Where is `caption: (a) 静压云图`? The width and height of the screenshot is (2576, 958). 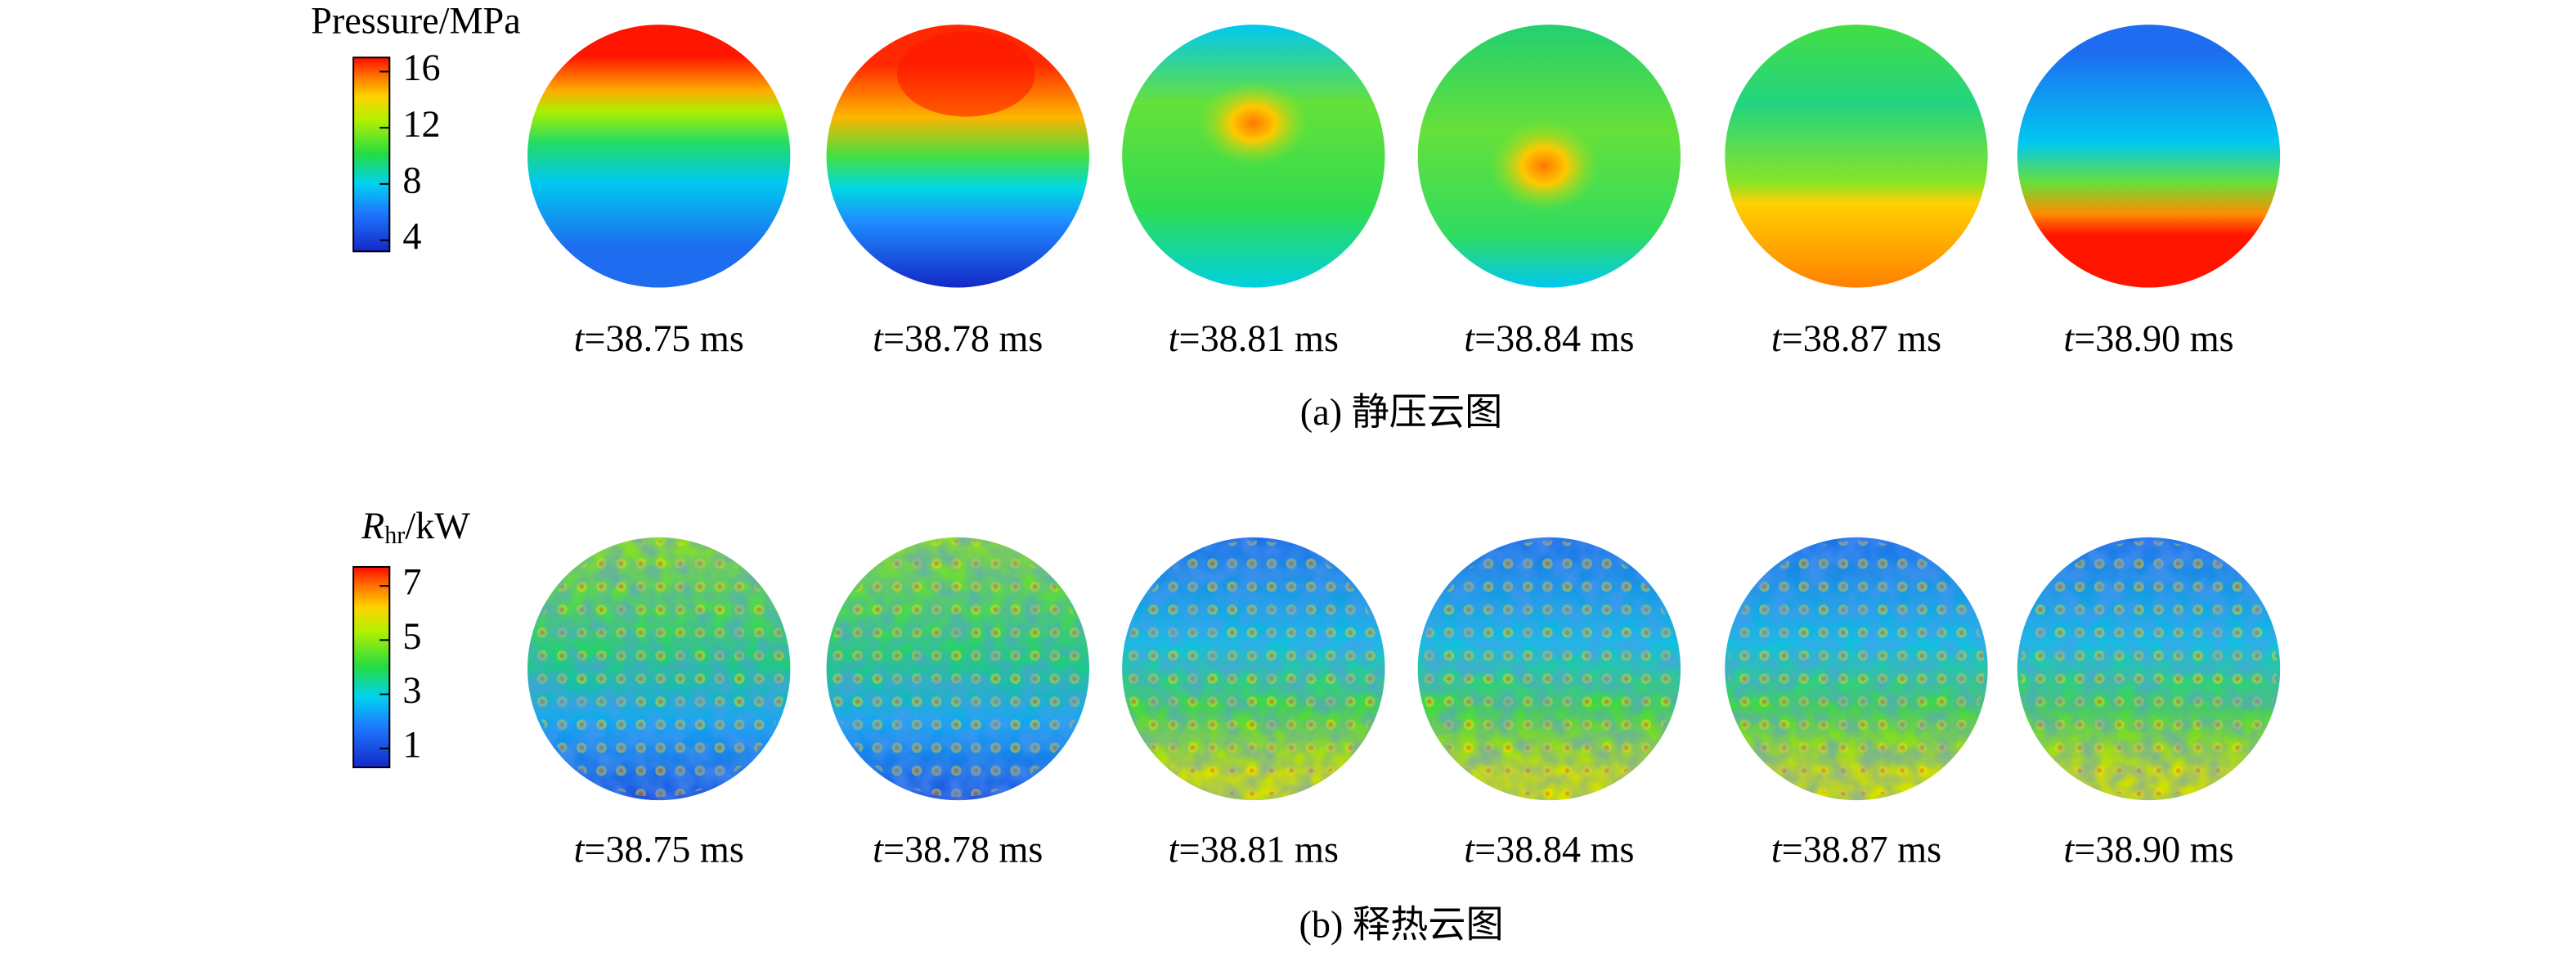 caption: (a) 静压云图 is located at coordinates (1401, 412).